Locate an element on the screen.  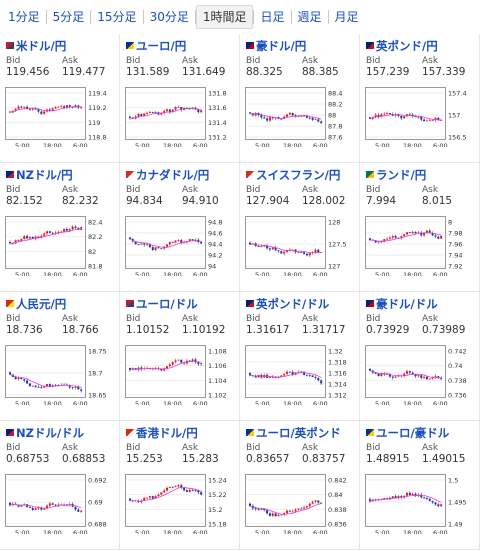
bid-value: 0.83657 is located at coordinates (268, 459).